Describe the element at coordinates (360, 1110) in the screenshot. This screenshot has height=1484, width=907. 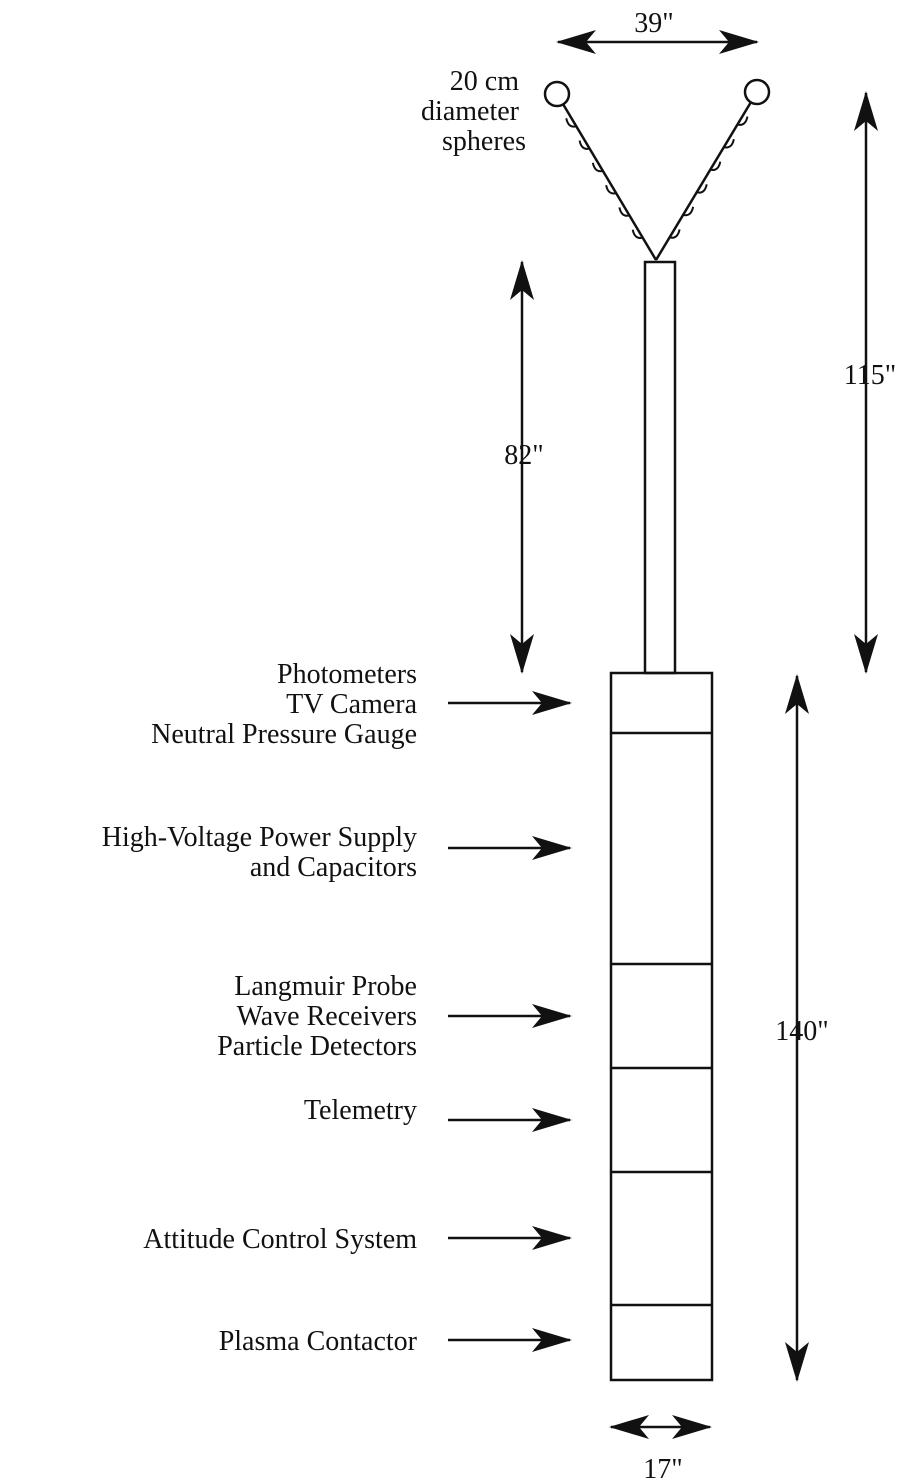
I see `section-label: Telemetry` at that location.